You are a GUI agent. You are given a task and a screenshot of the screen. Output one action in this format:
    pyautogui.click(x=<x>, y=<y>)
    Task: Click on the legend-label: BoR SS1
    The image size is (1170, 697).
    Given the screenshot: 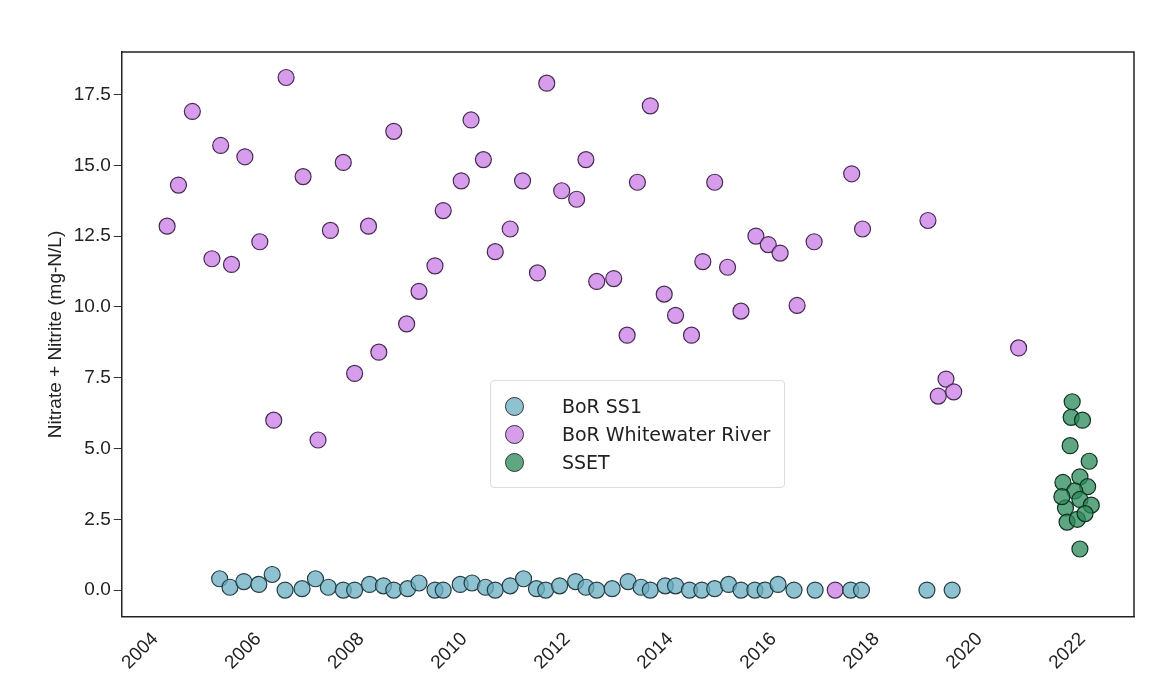 What is the action you would take?
    pyautogui.click(x=601, y=406)
    